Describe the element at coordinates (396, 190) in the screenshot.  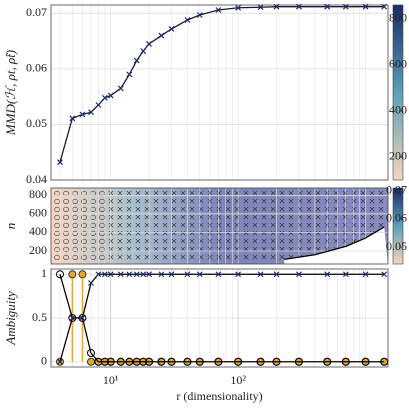
I see `colorbar-tick-label: 0.07` at that location.